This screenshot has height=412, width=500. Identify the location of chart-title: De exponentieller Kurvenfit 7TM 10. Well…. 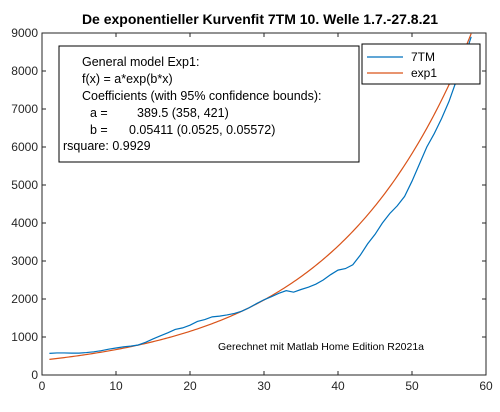
(260, 19).